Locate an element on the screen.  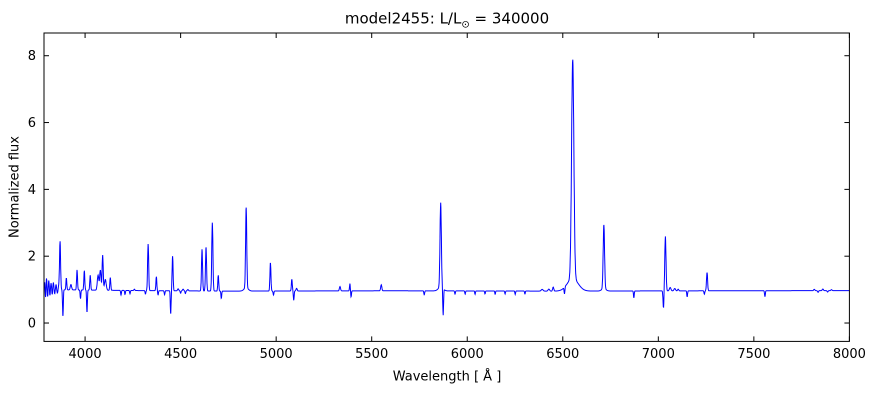
x-axis-label: Wavelength [ Å ] is located at coordinates (447, 377).